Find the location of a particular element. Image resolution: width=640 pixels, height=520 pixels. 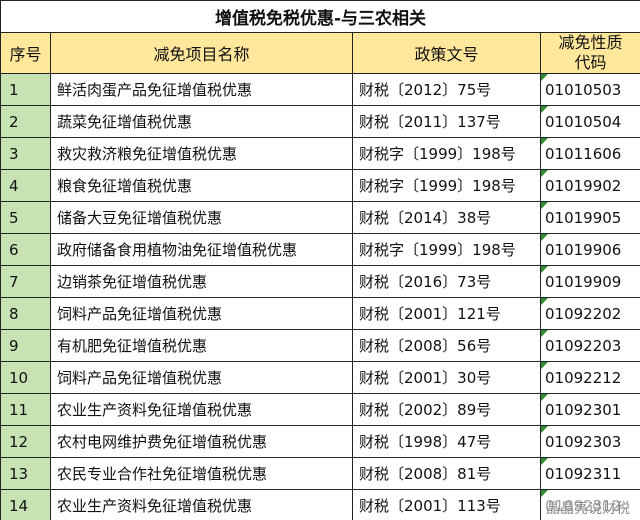

cell-name: 鲜活肉蛋产品免征增值税优惠 is located at coordinates (201, 89).